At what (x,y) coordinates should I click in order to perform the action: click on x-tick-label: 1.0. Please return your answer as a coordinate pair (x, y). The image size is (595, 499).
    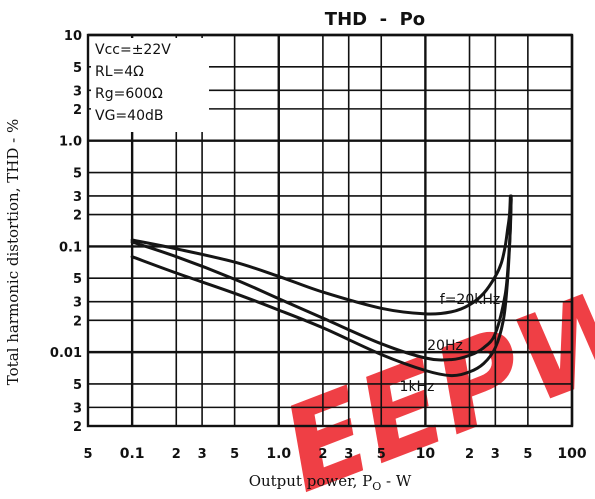
    Looking at the image, I should click on (278, 454).